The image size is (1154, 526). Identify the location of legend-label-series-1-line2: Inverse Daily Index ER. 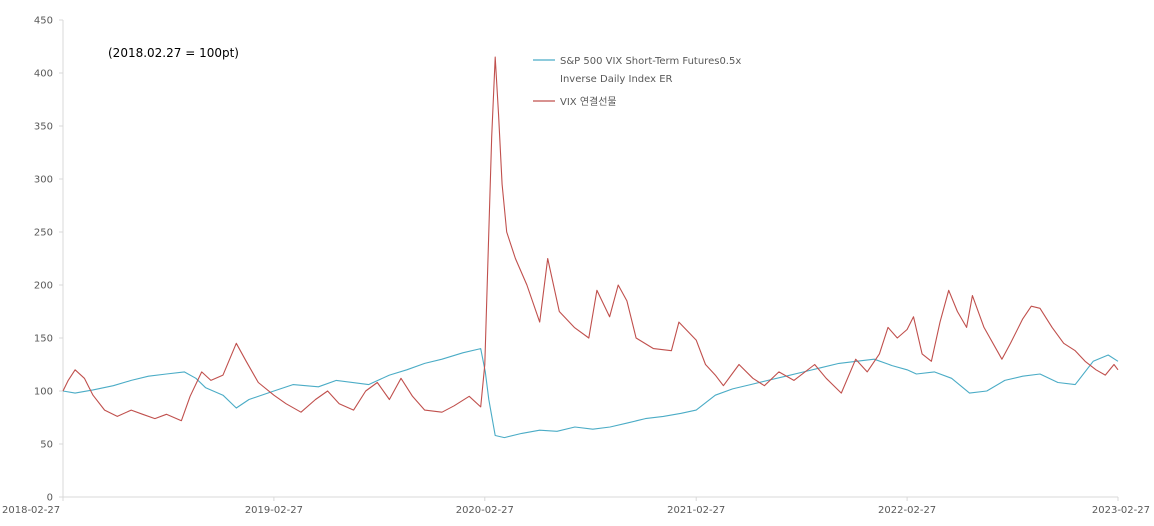
(616, 79).